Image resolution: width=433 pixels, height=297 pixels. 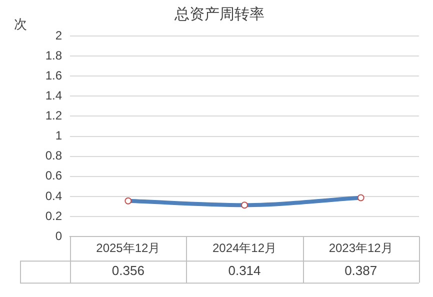 What do you see at coordinates (244, 270) in the screenshot?
I see `data-label: 0.314` at bounding box center [244, 270].